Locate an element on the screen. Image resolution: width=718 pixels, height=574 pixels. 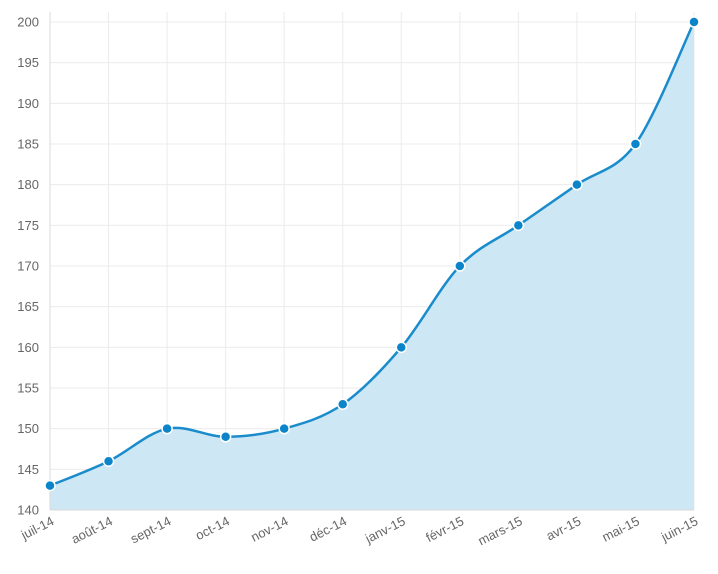
x-tick-label: juin-15 is located at coordinates (679, 529).